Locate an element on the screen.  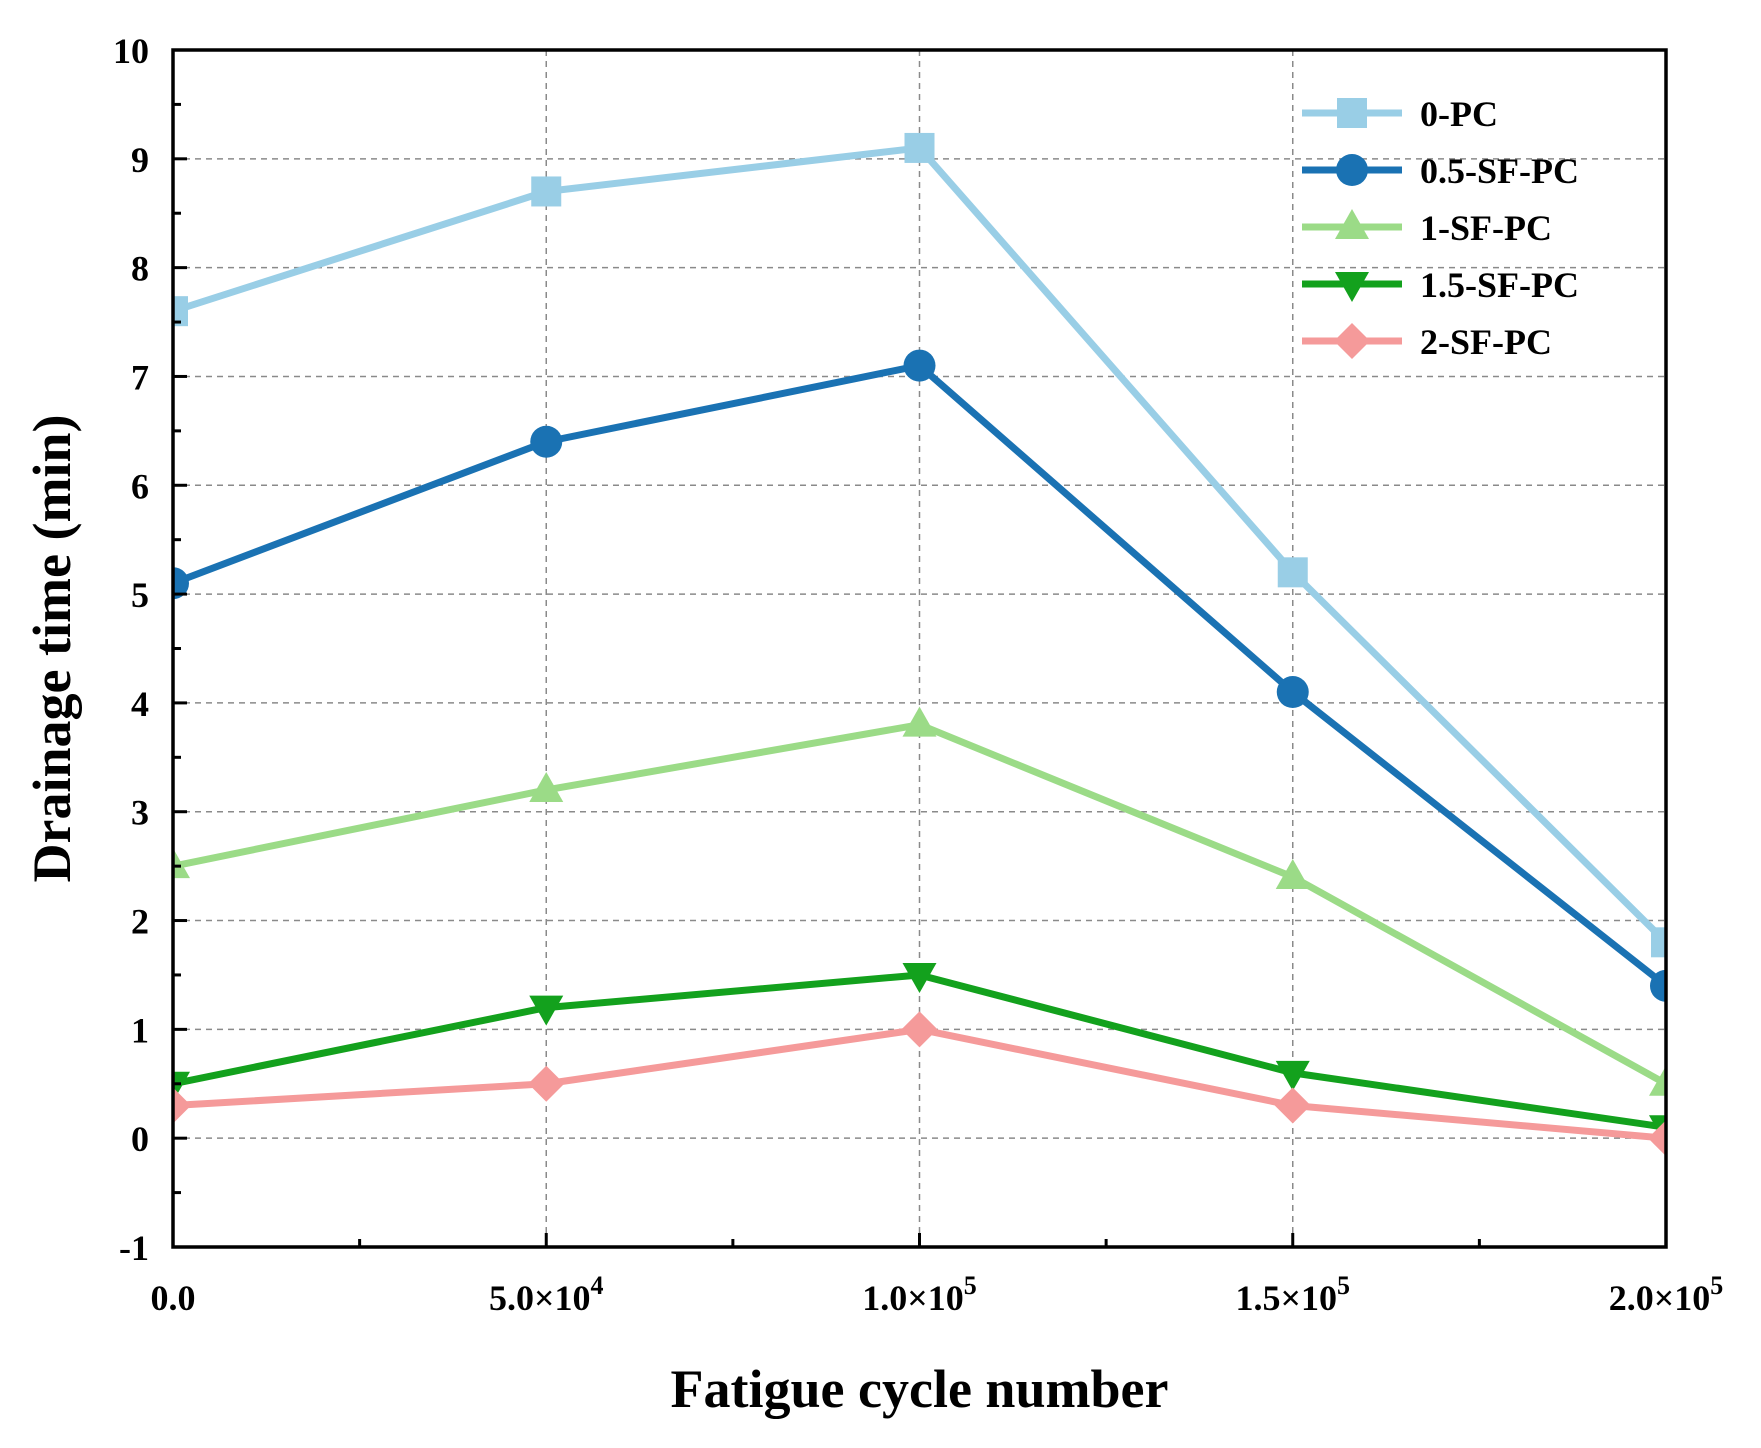
legend-item-0-PC: 0-PC is located at coordinates (1400, 114).